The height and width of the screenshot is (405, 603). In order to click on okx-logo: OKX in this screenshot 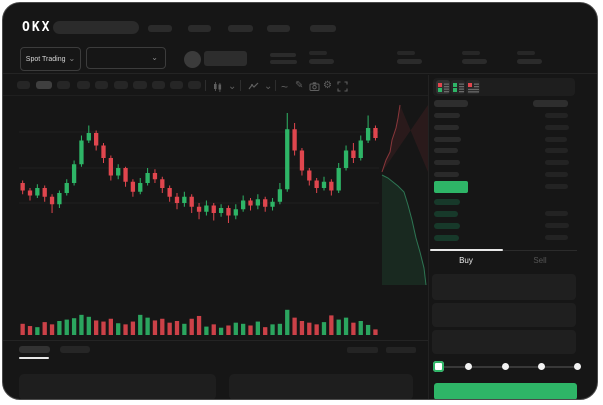, I will do `click(37, 27)`.